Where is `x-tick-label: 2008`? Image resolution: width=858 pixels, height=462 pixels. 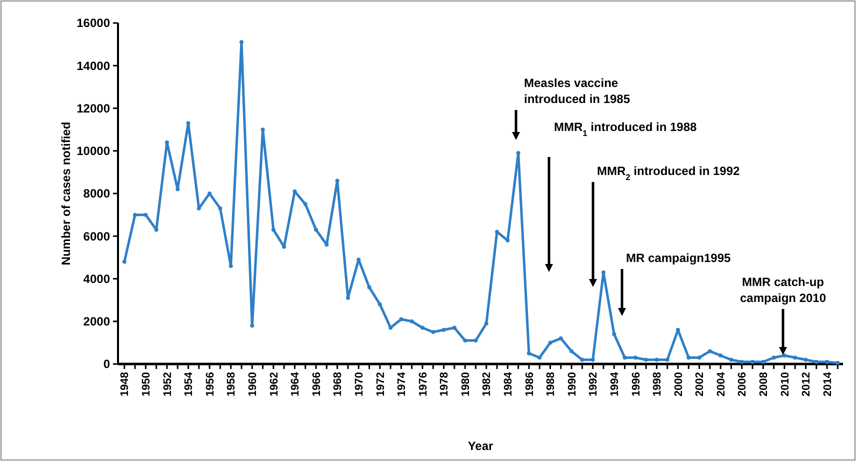 x-tick-label: 2008 is located at coordinates (764, 384).